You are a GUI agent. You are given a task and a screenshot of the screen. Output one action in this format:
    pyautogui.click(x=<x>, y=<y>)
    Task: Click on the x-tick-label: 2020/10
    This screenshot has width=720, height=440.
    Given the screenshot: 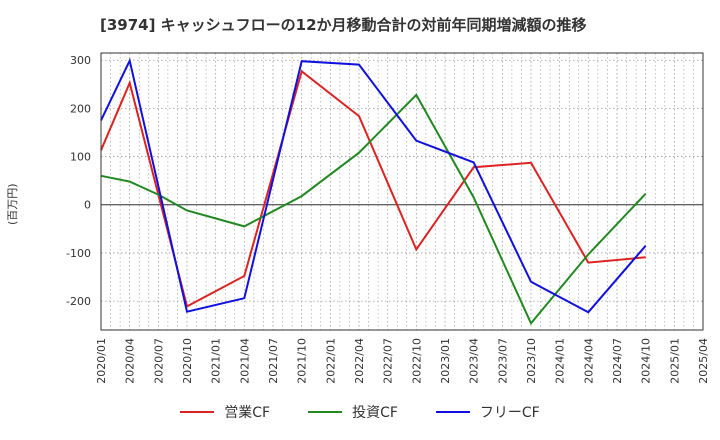 What is the action you would take?
    pyautogui.click(x=187, y=361)
    